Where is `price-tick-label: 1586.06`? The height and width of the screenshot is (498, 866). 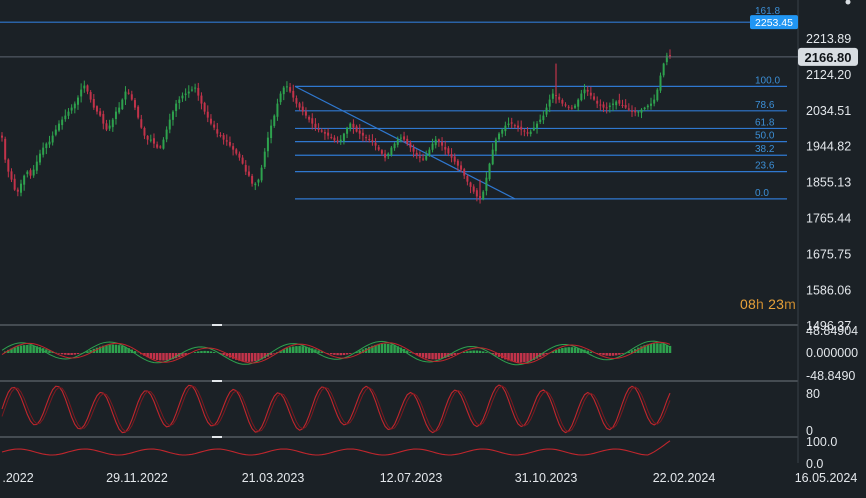
price-tick-label: 1586.06 is located at coordinates (828, 290).